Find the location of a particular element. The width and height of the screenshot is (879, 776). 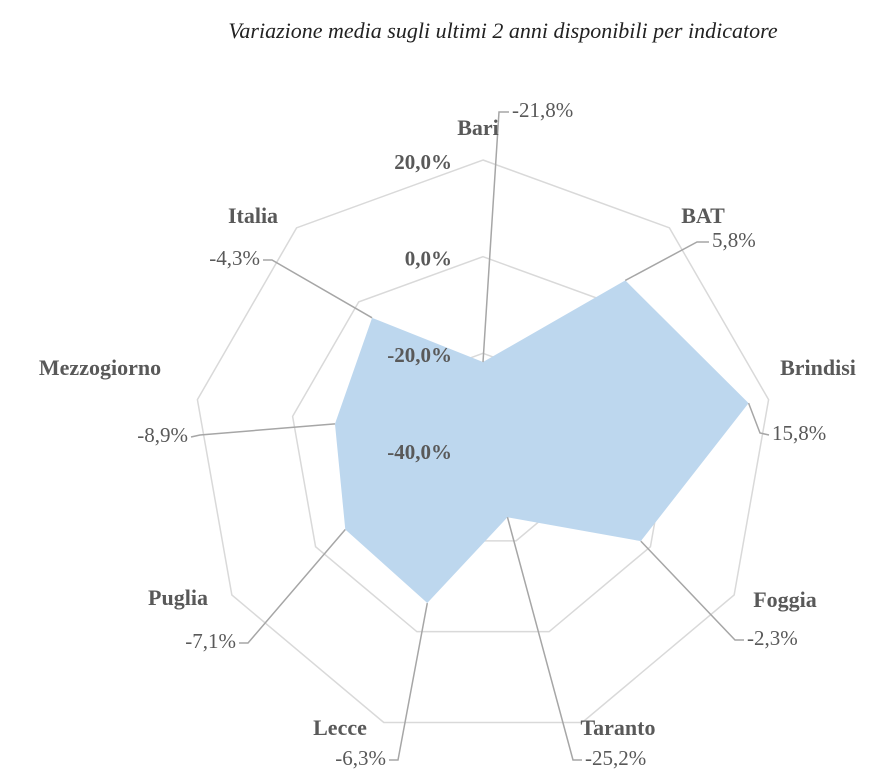

axis-tick-label: 20,0% is located at coordinates (423, 162).